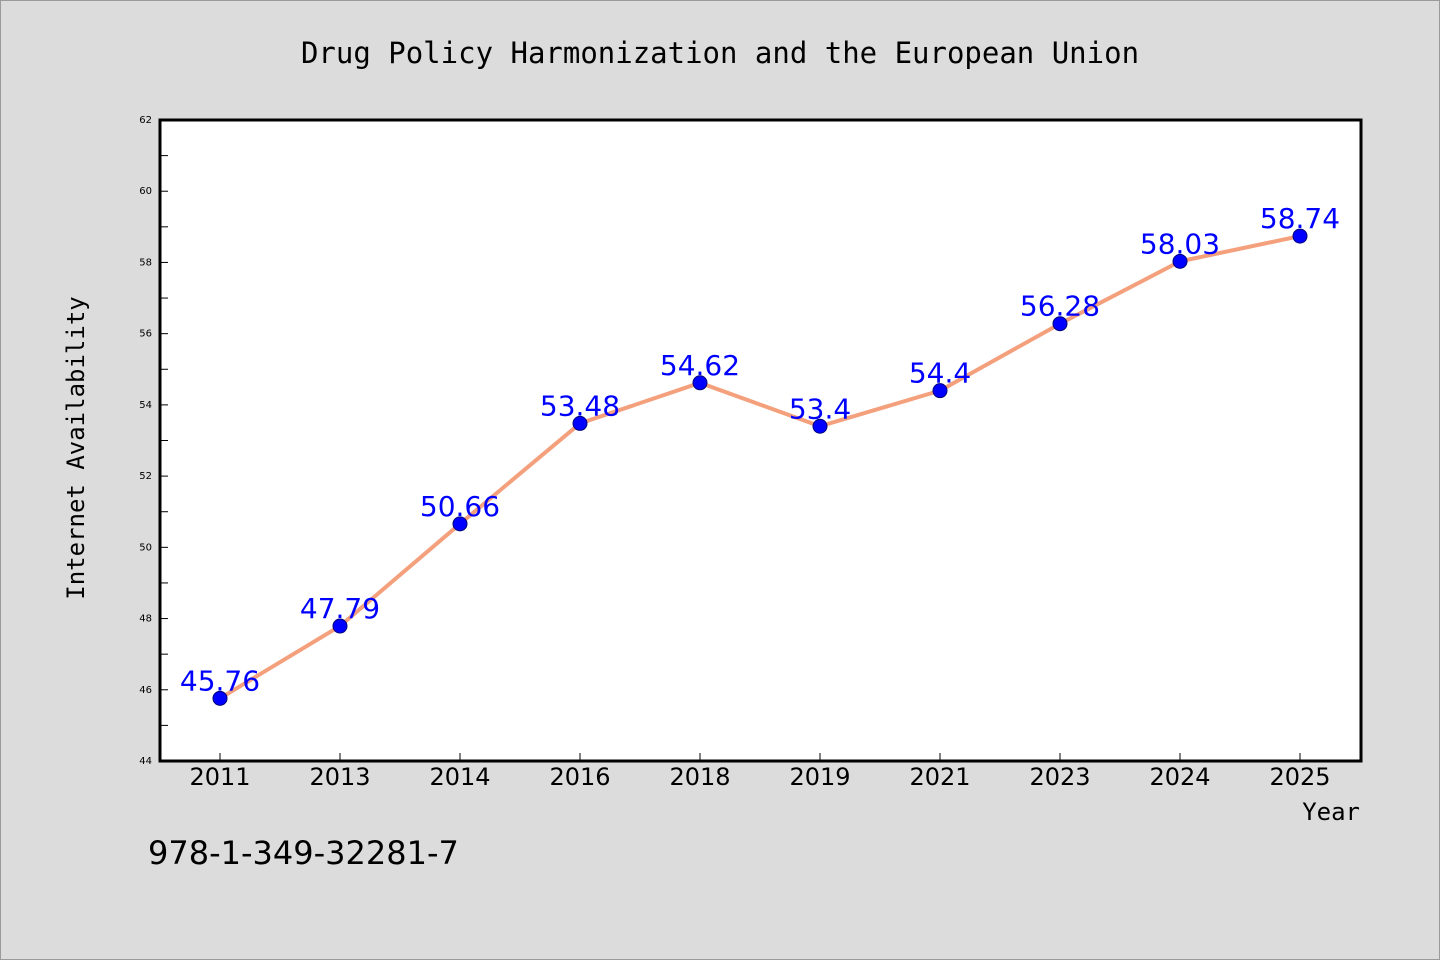 This screenshot has height=960, width=1440. What do you see at coordinates (340, 608) in the screenshot?
I see `data-label: 47.79` at bounding box center [340, 608].